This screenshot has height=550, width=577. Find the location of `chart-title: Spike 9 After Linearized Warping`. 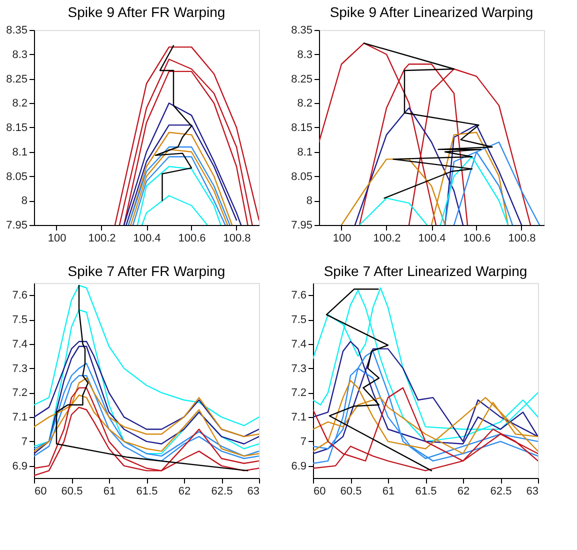

chart-title: Spike 9 After Linearized Warping is located at coordinates (432, 12).